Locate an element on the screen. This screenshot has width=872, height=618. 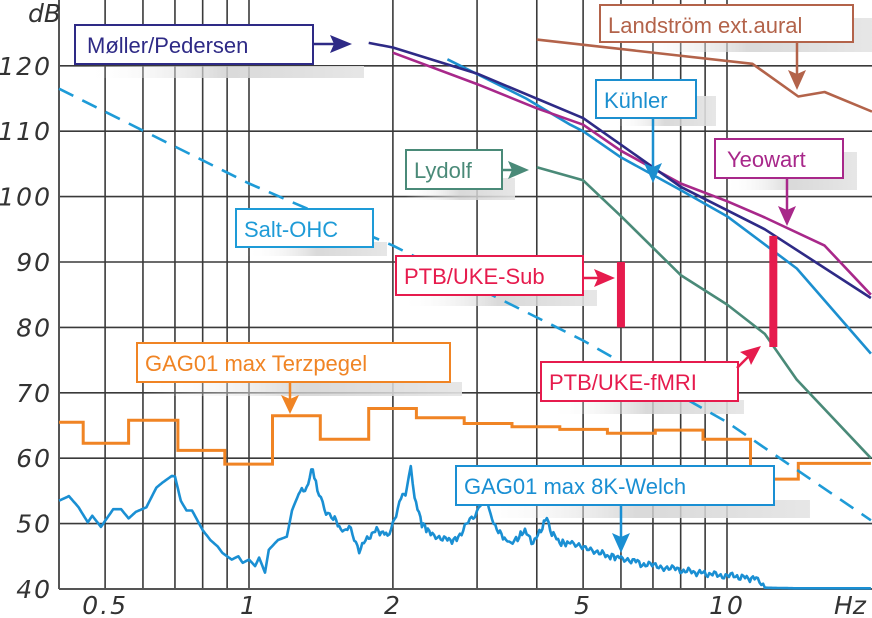
label-moller-pedersen: Møller/Pedersen is located at coordinates (167, 45).